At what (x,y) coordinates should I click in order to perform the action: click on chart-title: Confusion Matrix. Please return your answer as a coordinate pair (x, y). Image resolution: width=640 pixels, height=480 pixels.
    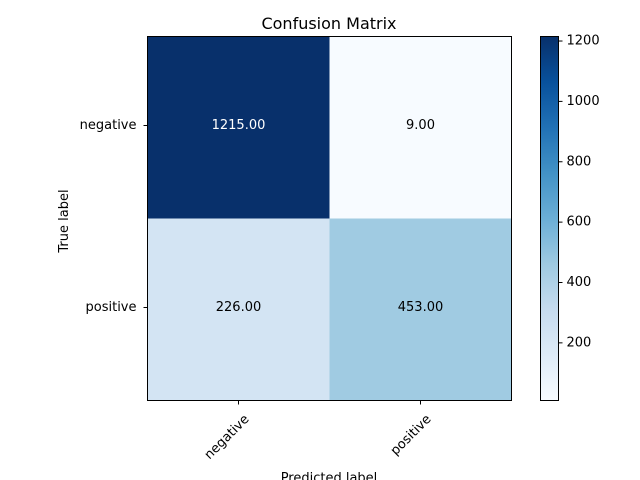
    Looking at the image, I should click on (328, 23).